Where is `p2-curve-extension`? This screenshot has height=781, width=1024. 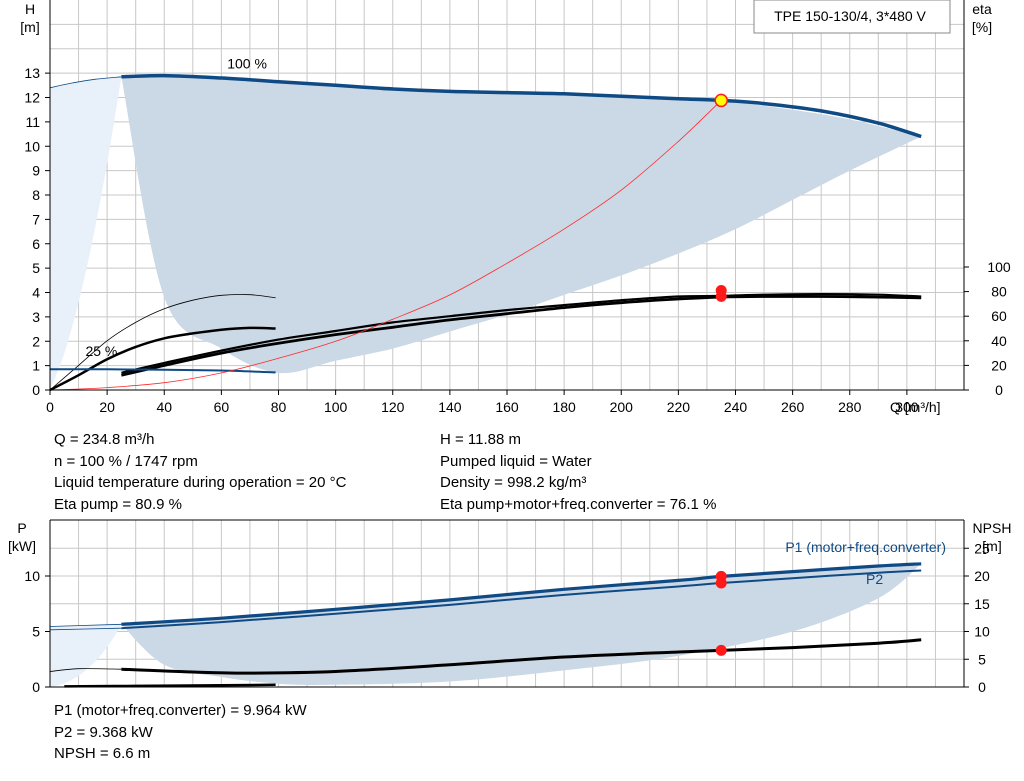
p2-curve-extension is located at coordinates (85, 629).